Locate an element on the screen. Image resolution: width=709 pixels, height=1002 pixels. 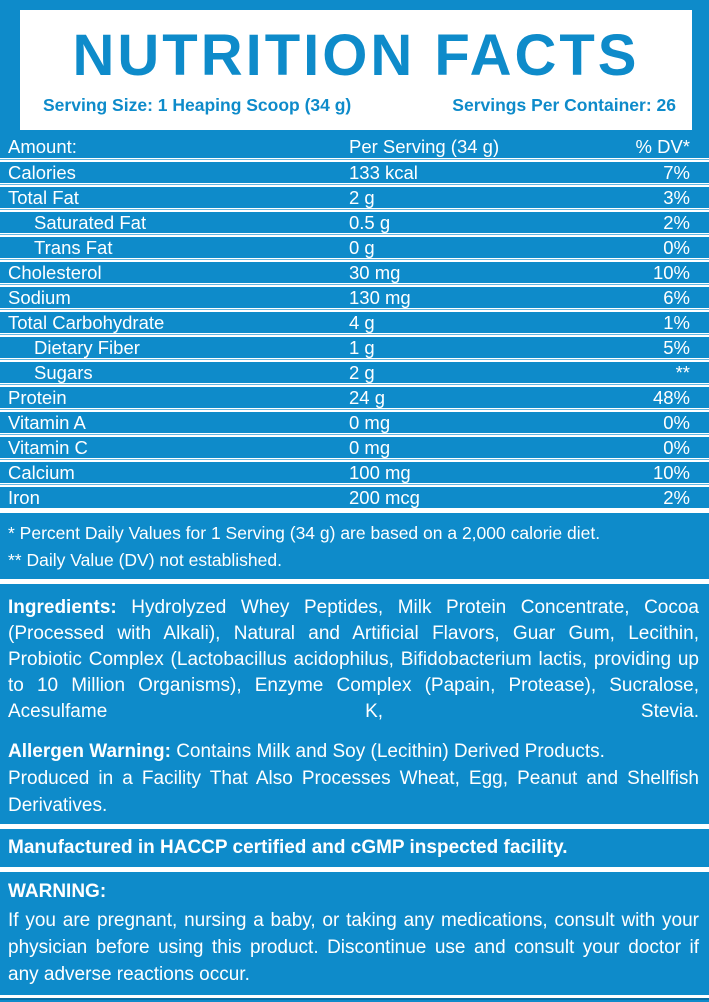
table-row: Calories 133 kcal 7% is located at coordinates (354, 172).